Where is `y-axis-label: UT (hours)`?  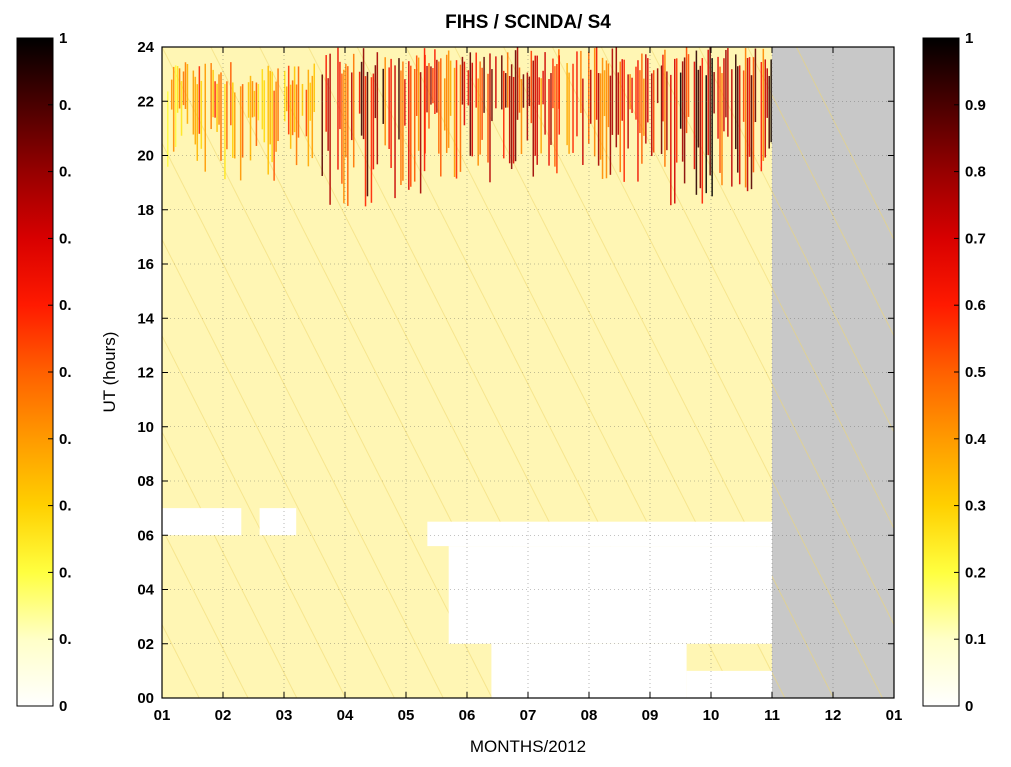 y-axis-label: UT (hours) is located at coordinates (109, 372).